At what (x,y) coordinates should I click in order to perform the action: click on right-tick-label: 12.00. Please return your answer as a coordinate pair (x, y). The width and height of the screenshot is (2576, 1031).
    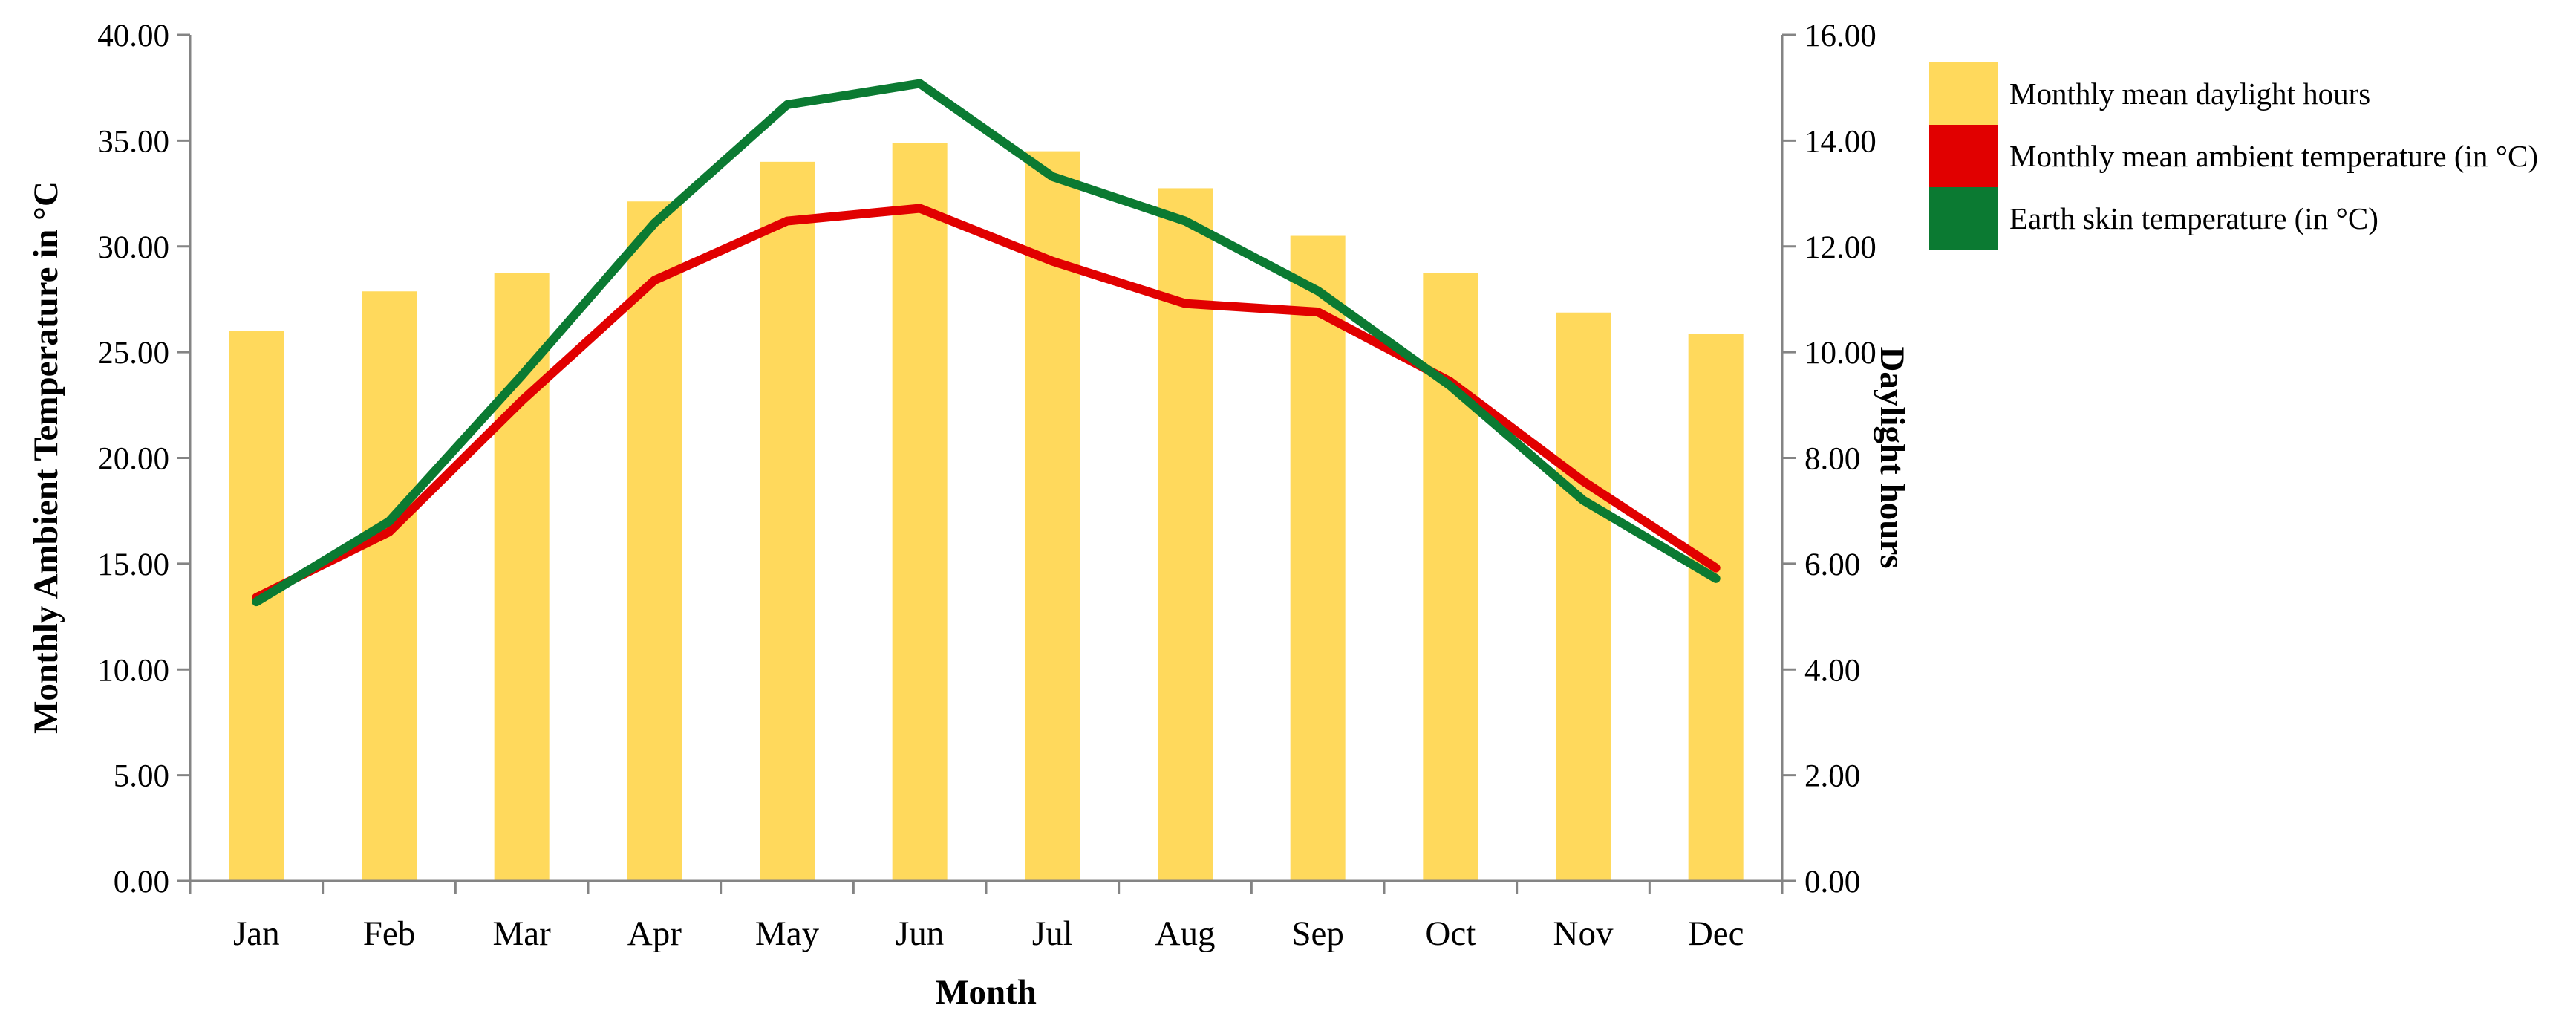
    Looking at the image, I should click on (1840, 247).